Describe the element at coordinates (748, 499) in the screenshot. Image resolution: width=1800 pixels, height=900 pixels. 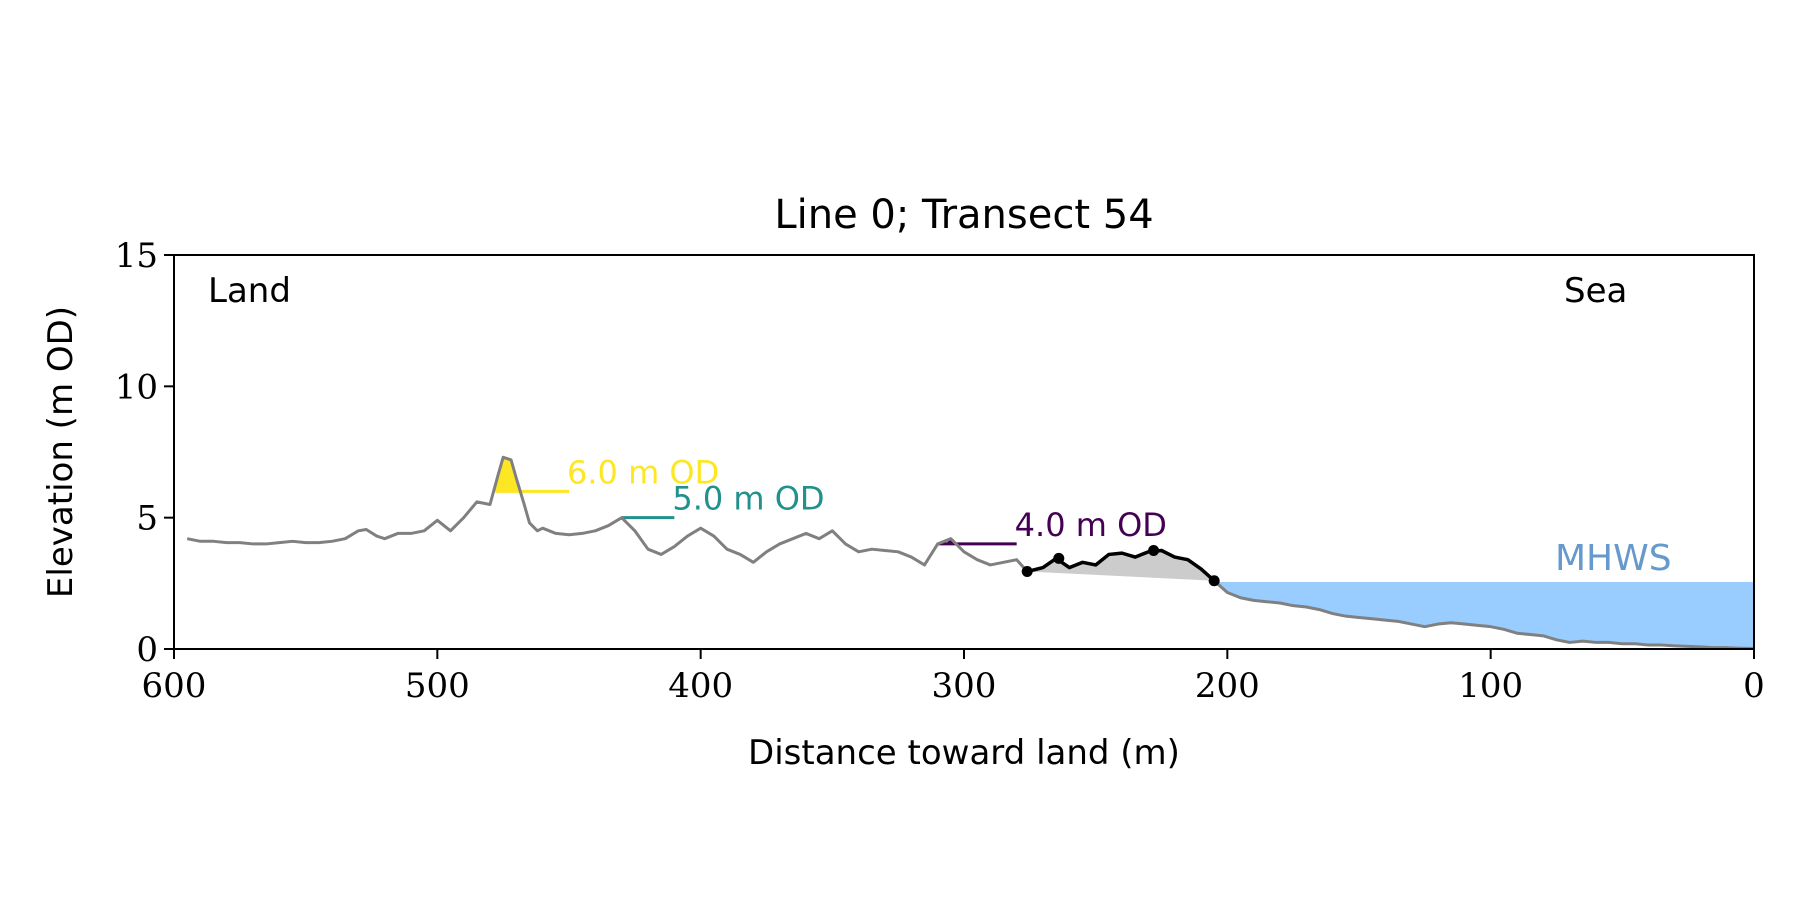
I see `level-label-1: 5.0 m OD` at that location.